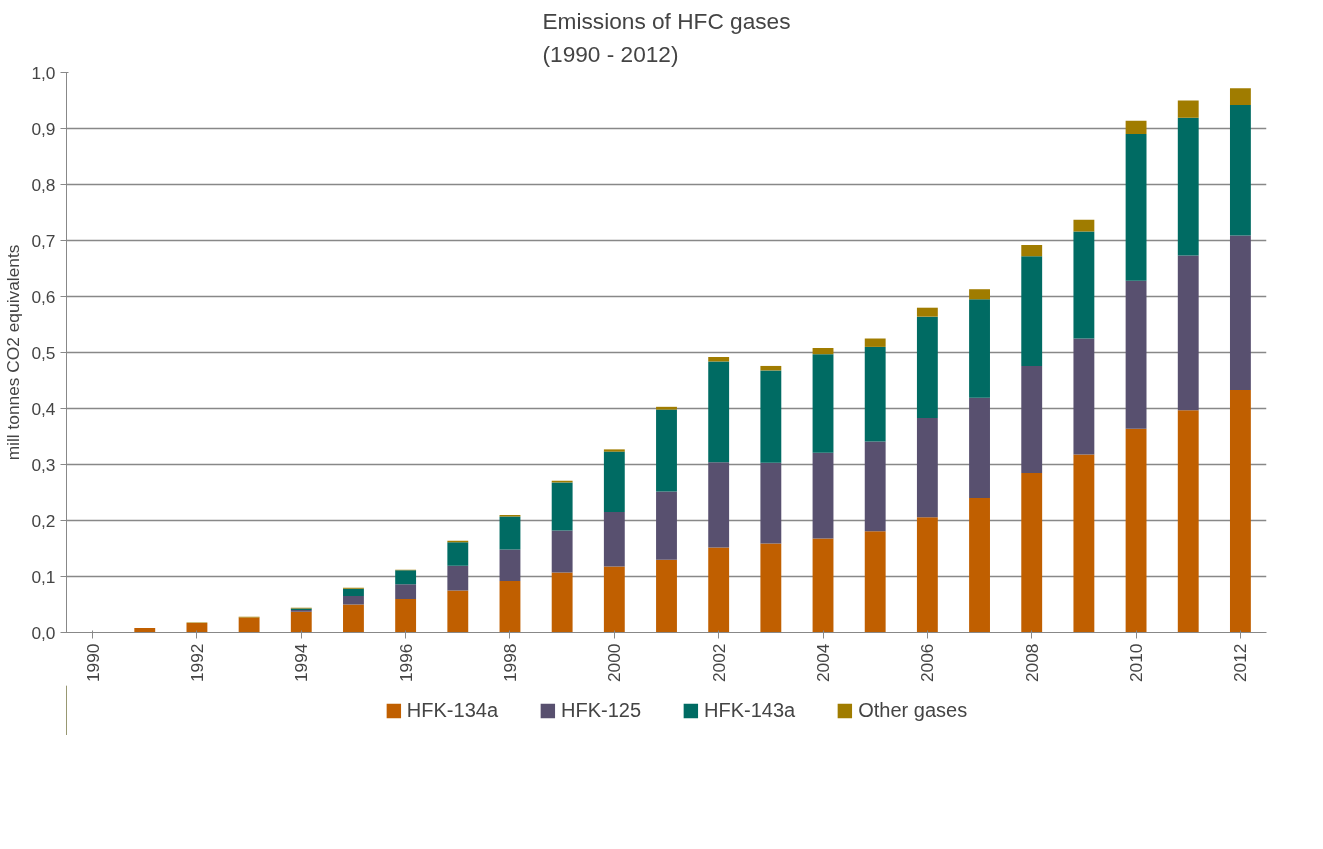  What do you see at coordinates (43, 184) in the screenshot?
I see `y-tick-label: 0,8` at bounding box center [43, 184].